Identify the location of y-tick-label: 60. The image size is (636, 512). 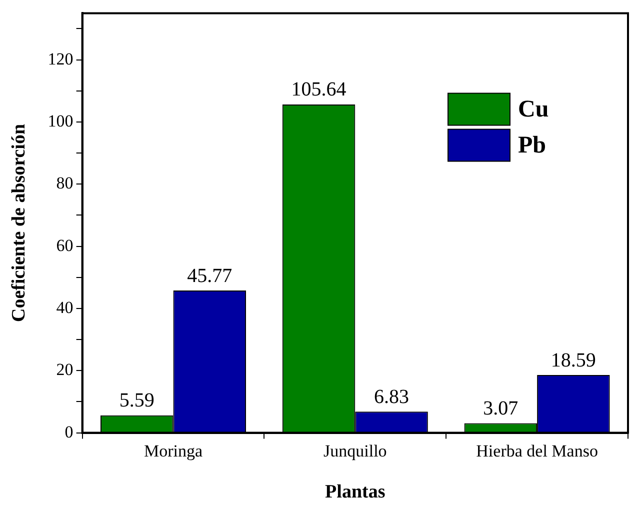
(65, 245).